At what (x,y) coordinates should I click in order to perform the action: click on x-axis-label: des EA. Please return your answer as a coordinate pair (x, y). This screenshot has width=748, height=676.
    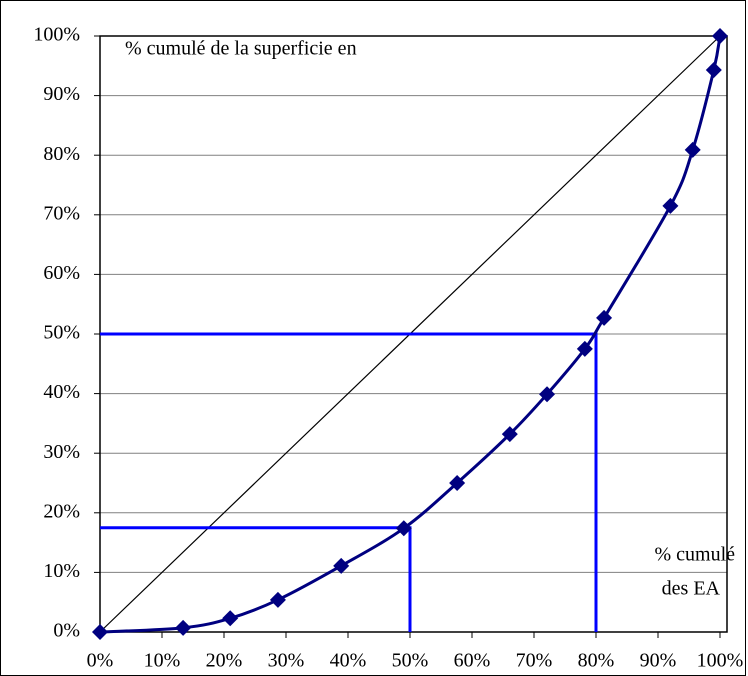
    Looking at the image, I should click on (691, 589).